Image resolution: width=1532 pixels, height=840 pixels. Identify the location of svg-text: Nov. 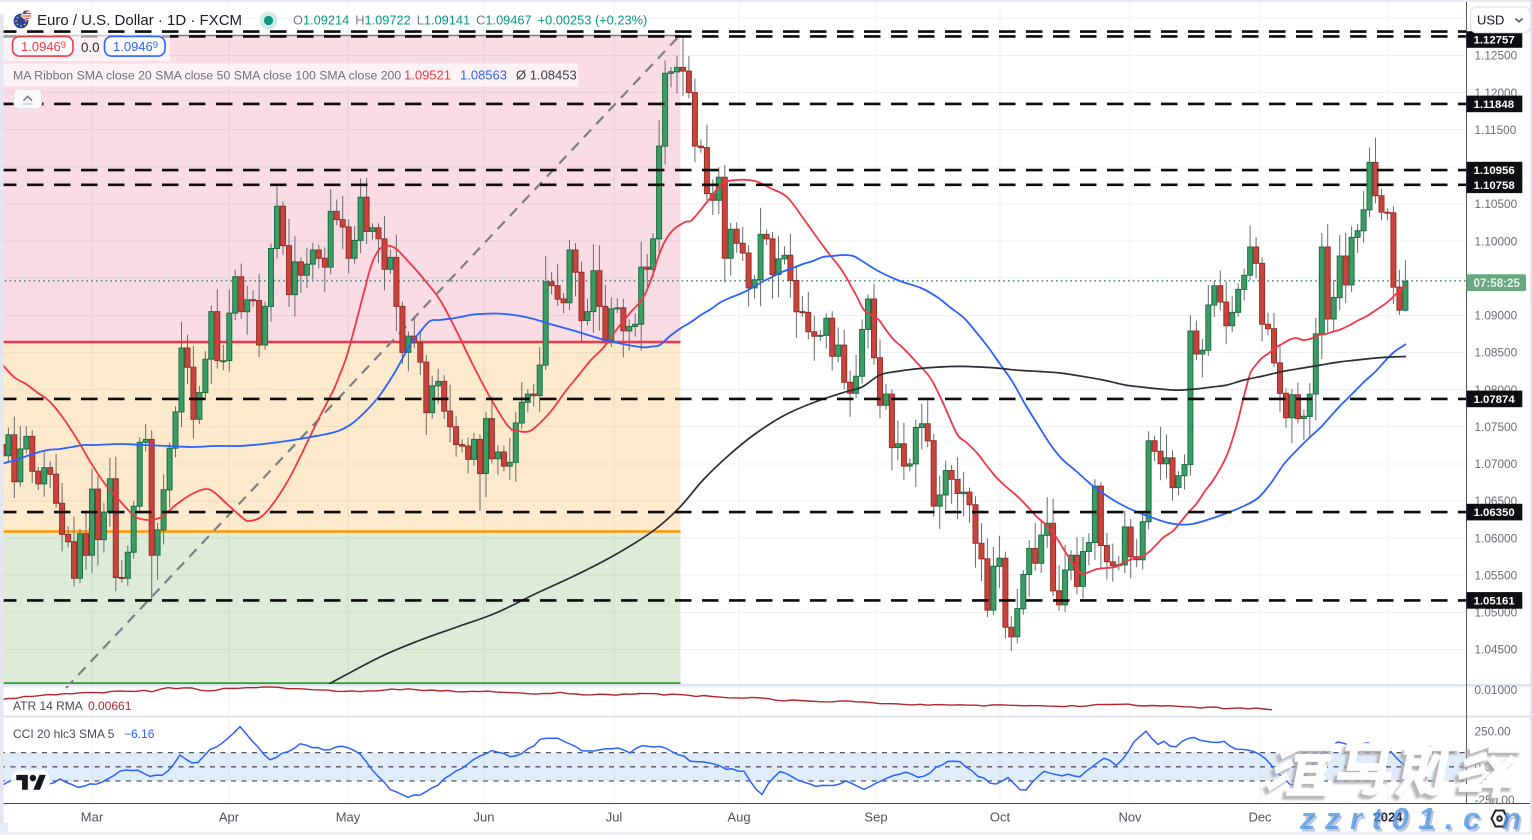
(1130, 817).